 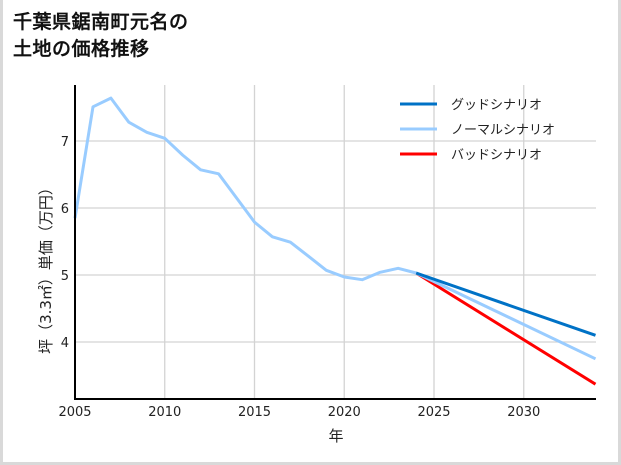 What do you see at coordinates (496, 155) in the screenshot?
I see `legend-label: バッドシナリオ` at bounding box center [496, 155].